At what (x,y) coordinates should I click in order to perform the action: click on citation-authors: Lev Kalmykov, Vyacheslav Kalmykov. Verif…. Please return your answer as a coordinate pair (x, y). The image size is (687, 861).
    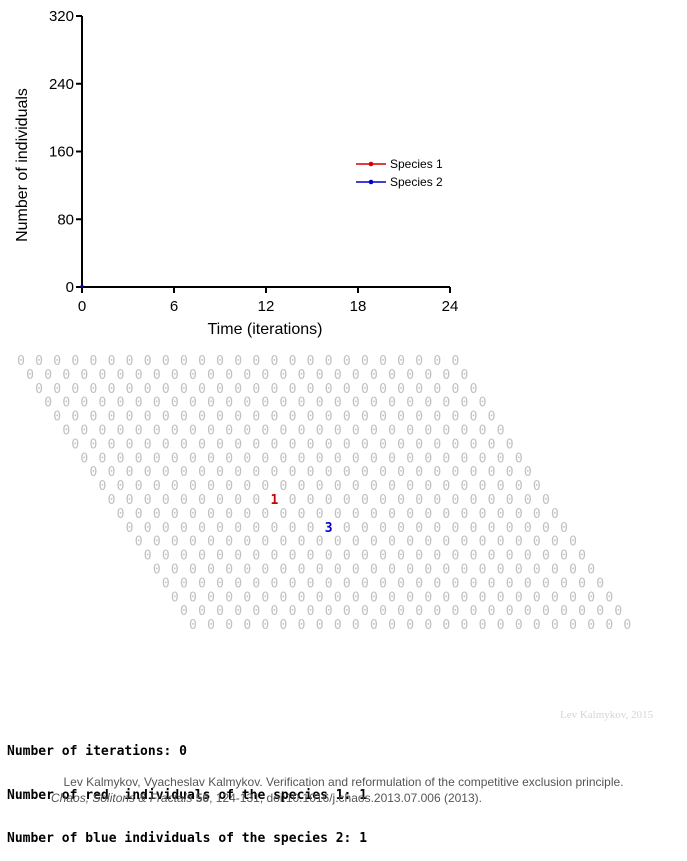
    Looking at the image, I should click on (343, 782).